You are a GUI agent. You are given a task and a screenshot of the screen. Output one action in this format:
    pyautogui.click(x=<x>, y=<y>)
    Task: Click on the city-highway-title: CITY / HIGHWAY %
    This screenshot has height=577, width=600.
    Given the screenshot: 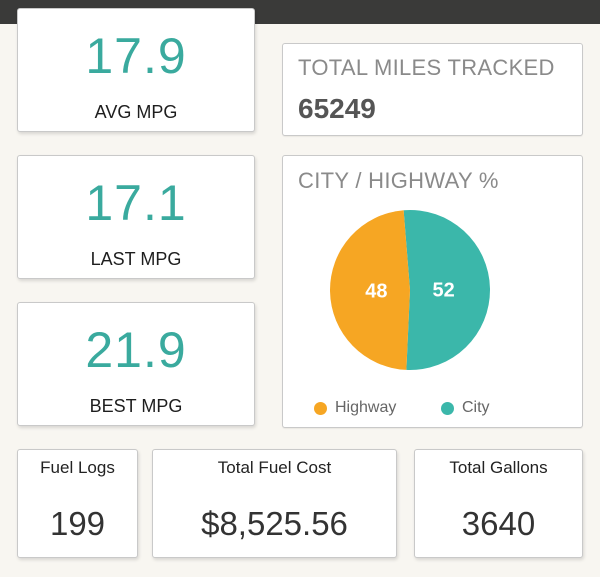 What is the action you would take?
    pyautogui.click(x=398, y=180)
    